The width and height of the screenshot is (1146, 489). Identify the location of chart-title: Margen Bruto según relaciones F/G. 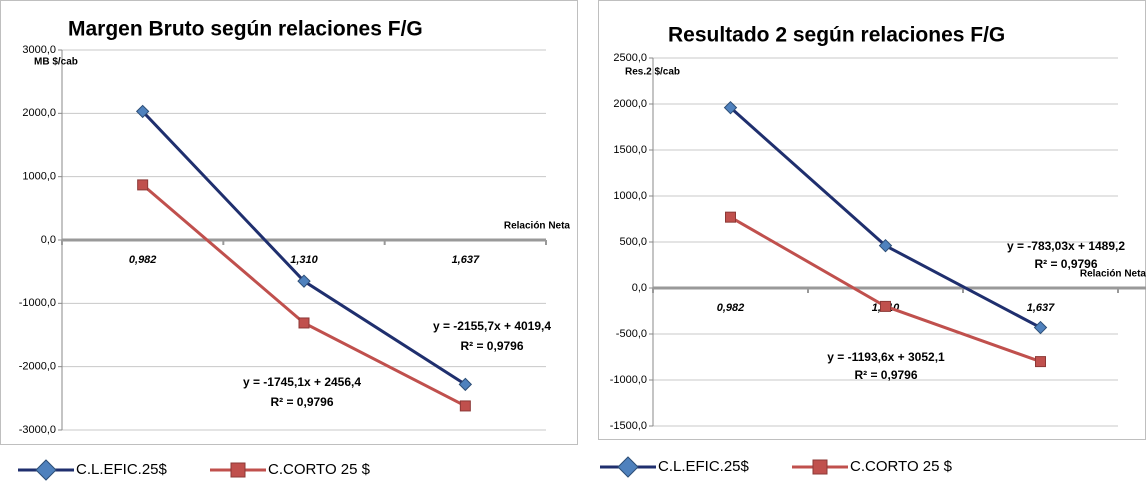
(245, 29).